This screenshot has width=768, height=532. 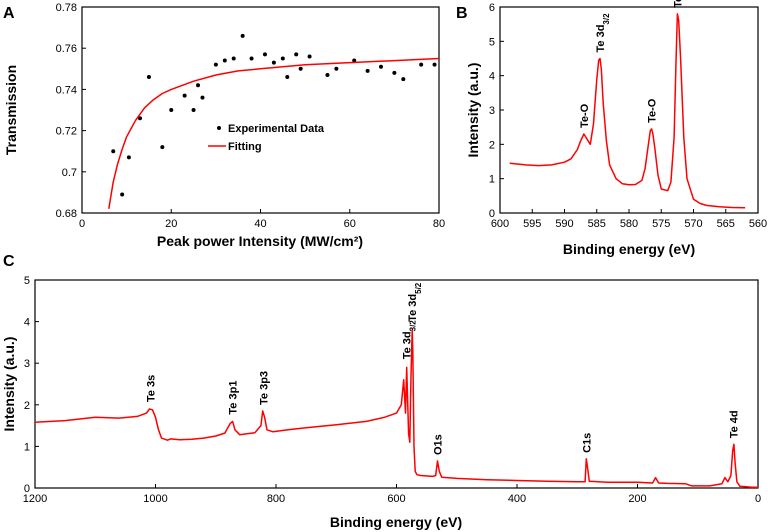 I want to click on x-tick-label: 580, so click(x=629, y=224).